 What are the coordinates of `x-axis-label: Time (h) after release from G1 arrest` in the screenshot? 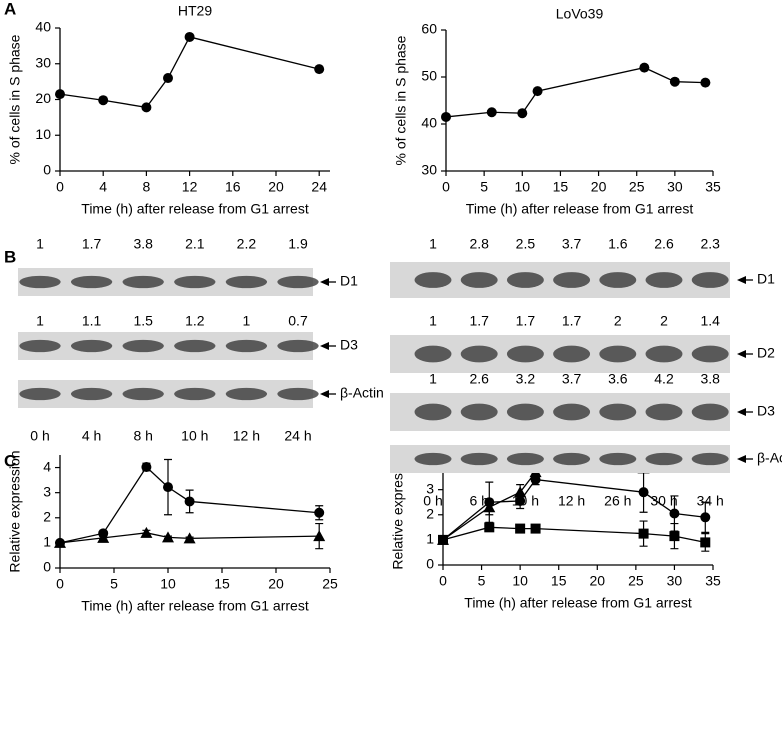 It's located at (580, 209).